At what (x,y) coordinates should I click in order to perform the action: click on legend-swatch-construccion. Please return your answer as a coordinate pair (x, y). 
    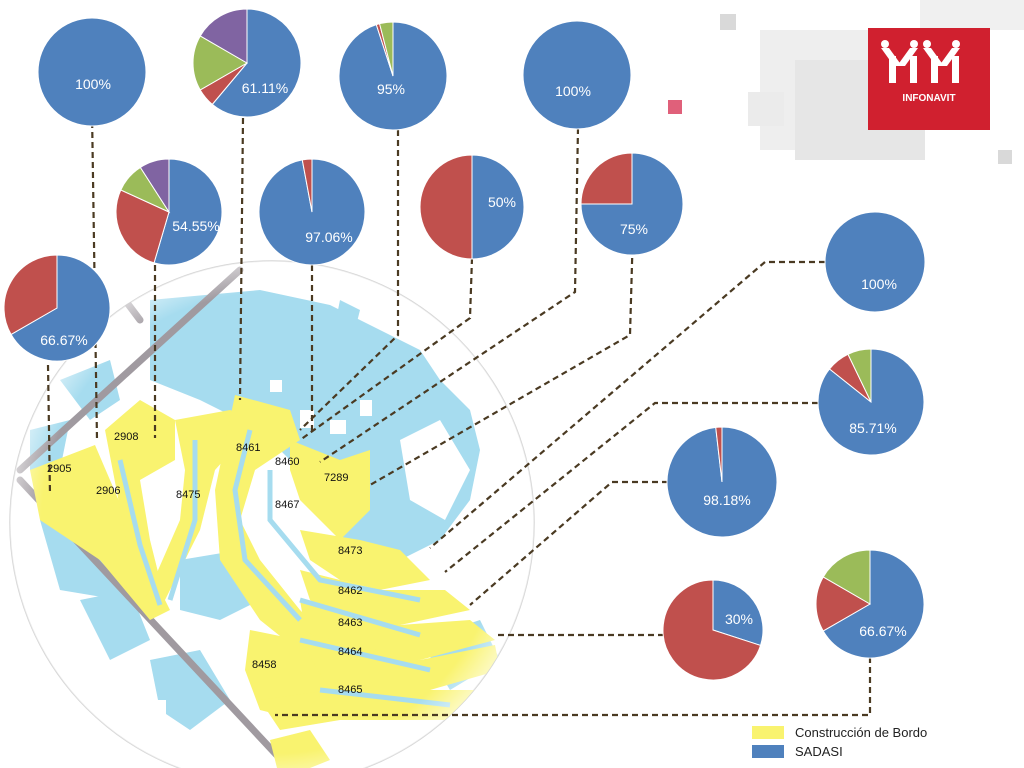
    Looking at the image, I should click on (768, 732).